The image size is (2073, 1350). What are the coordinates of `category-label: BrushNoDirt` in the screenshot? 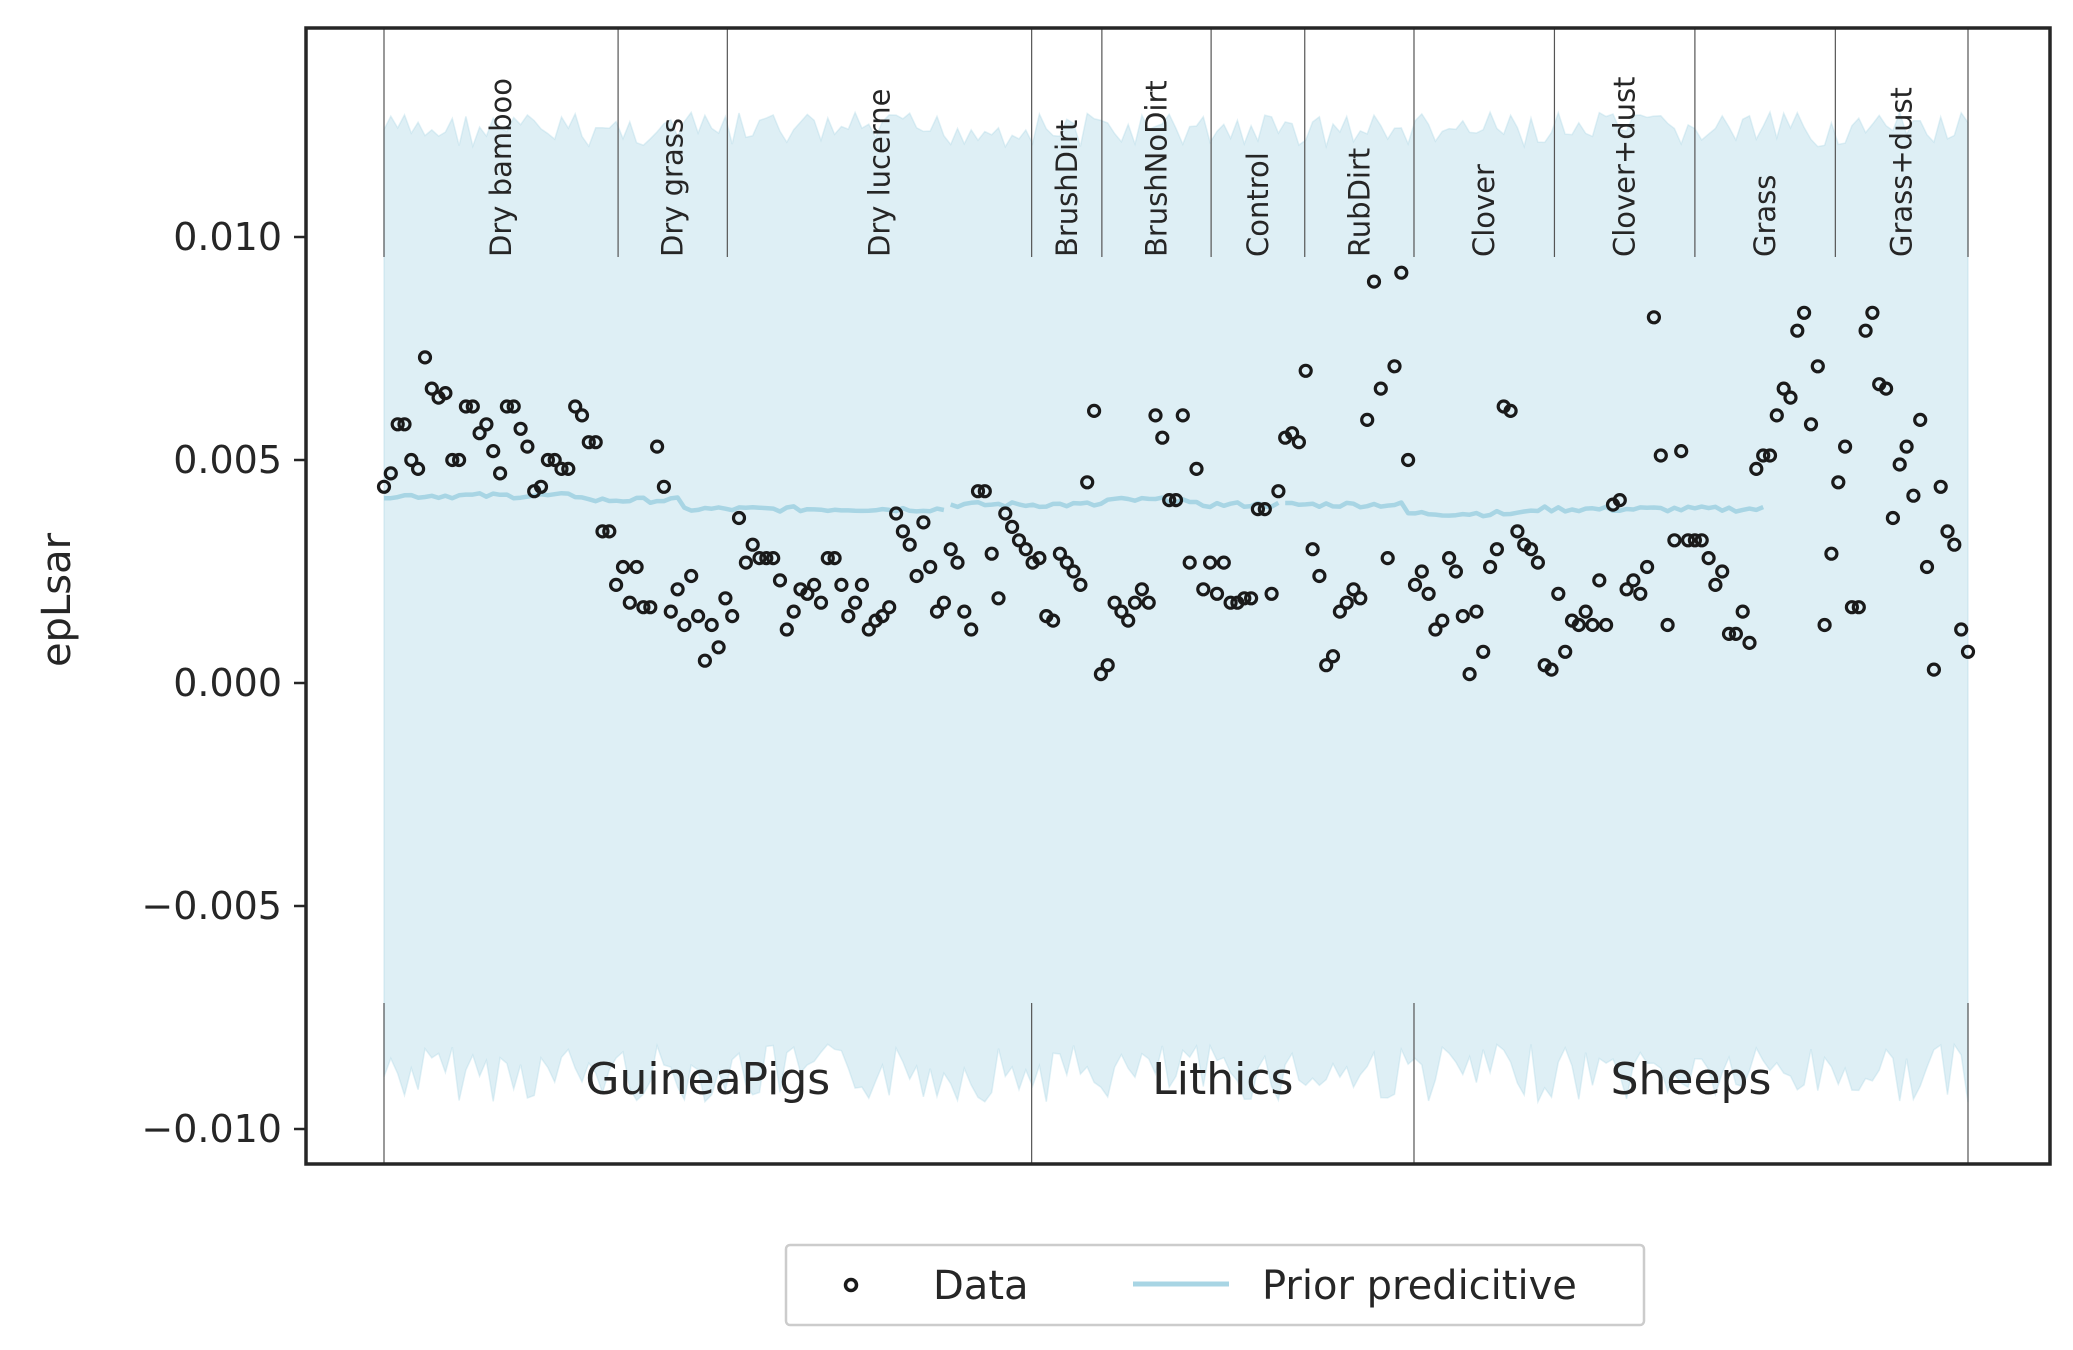 It's located at (1157, 168).